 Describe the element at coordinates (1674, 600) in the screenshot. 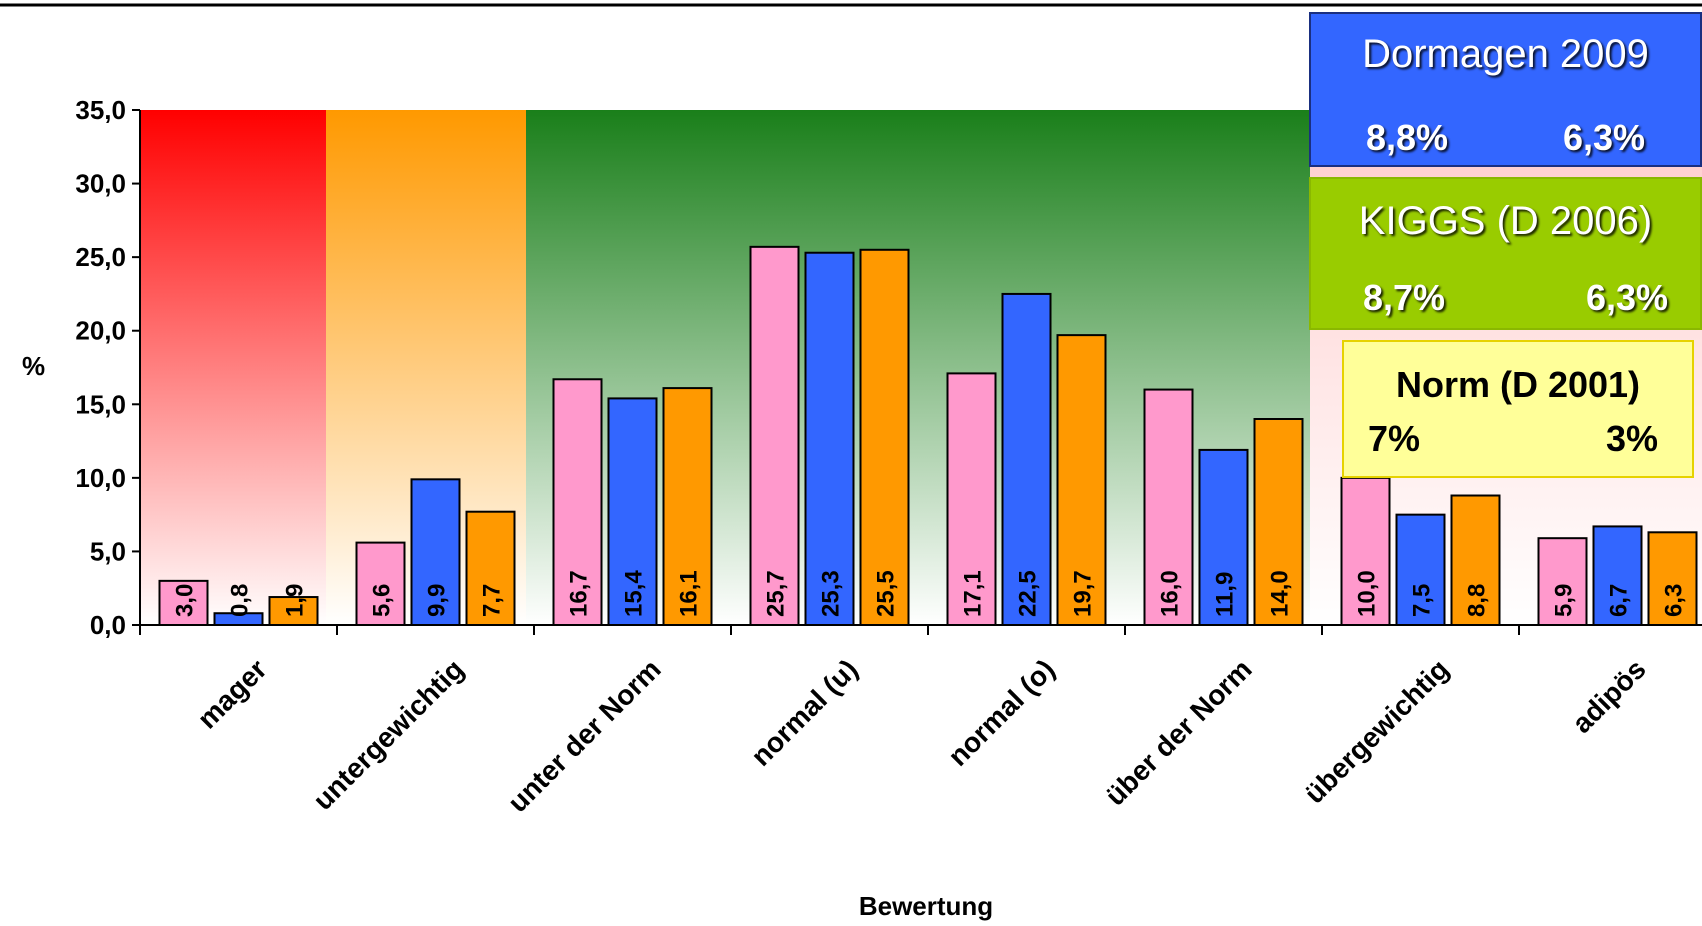

I see `data-label: 6,3` at that location.